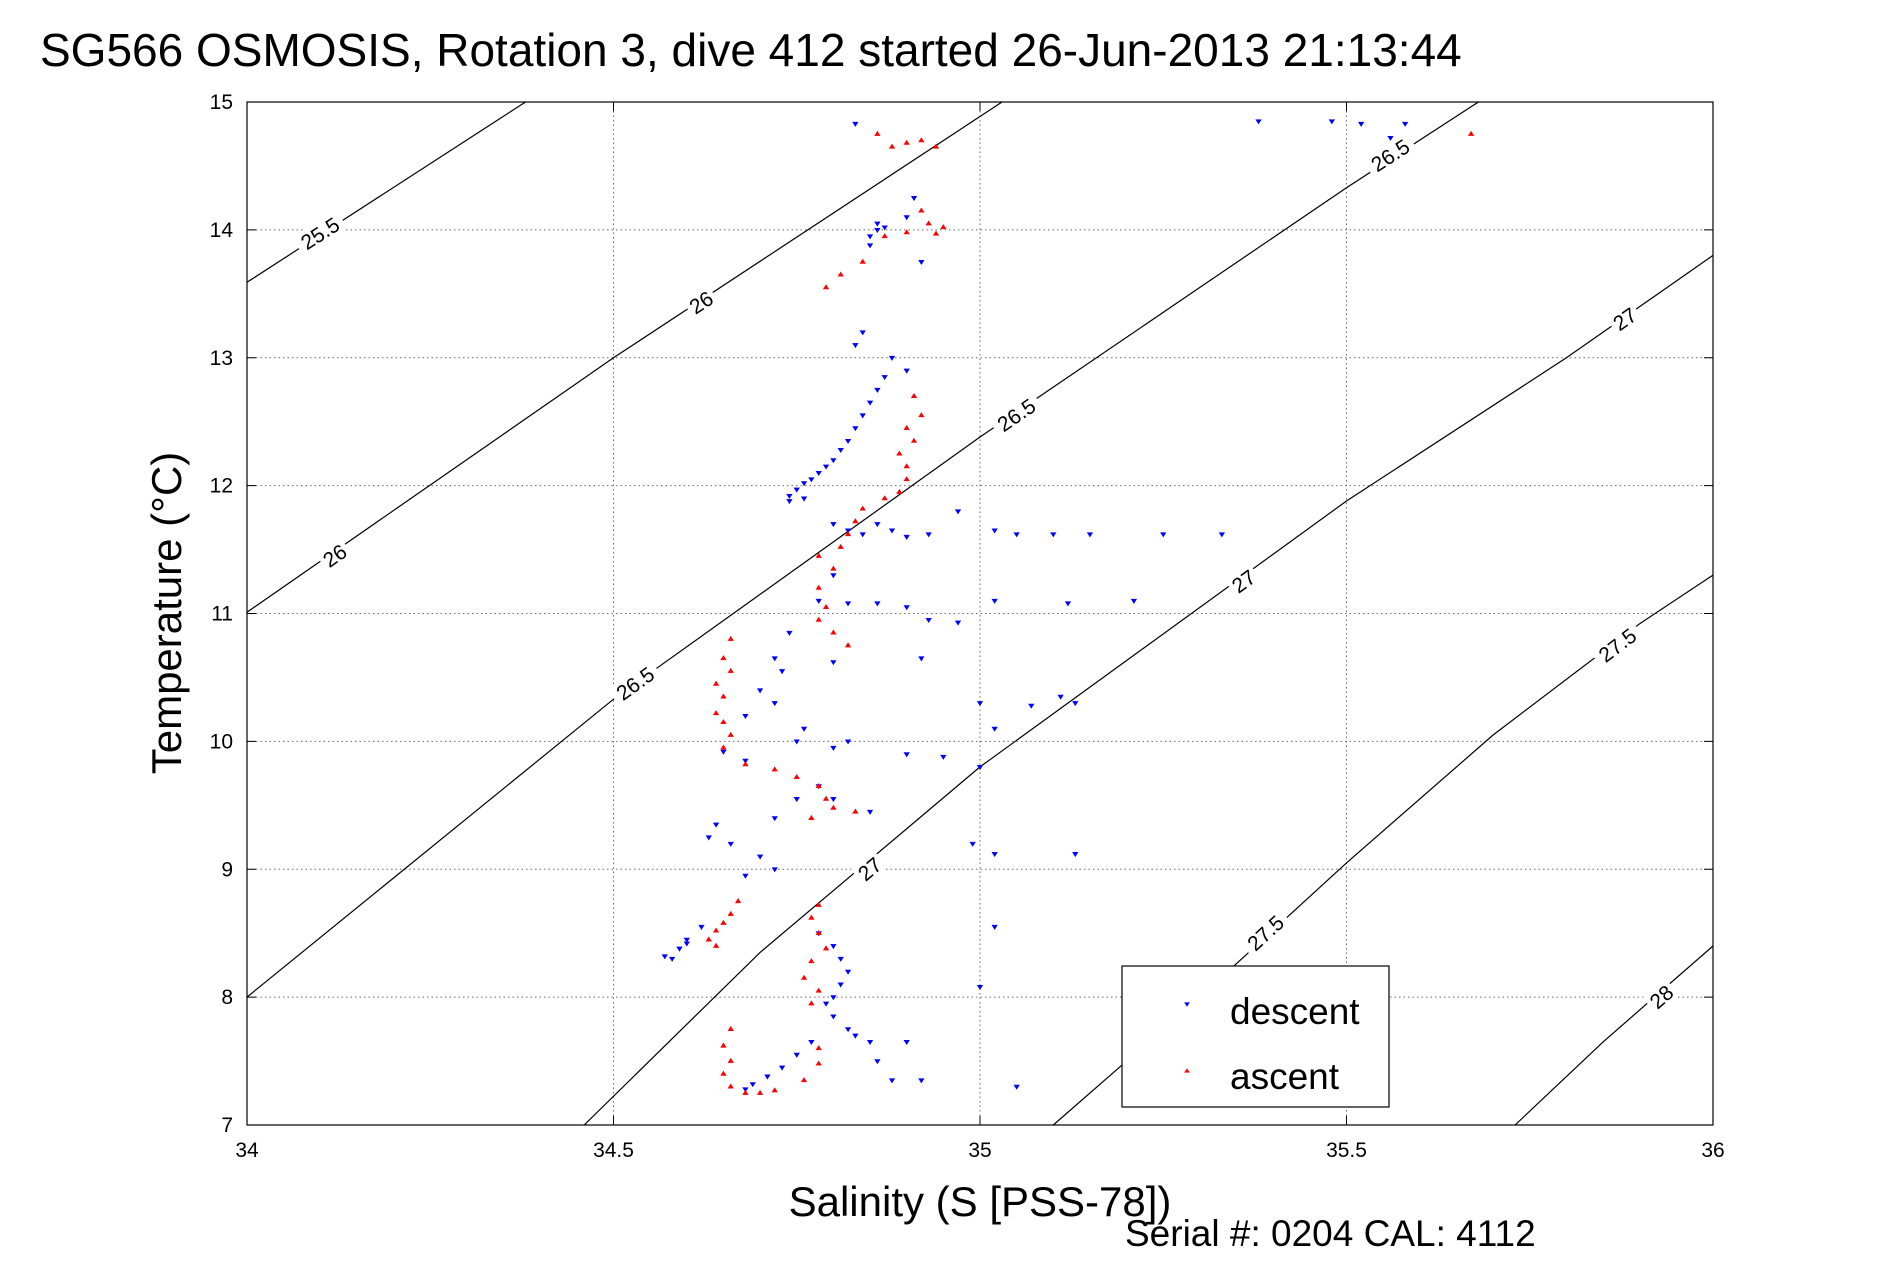  Describe the element at coordinates (1285, 1076) in the screenshot. I see `legend-ascent-label: ascent` at that location.